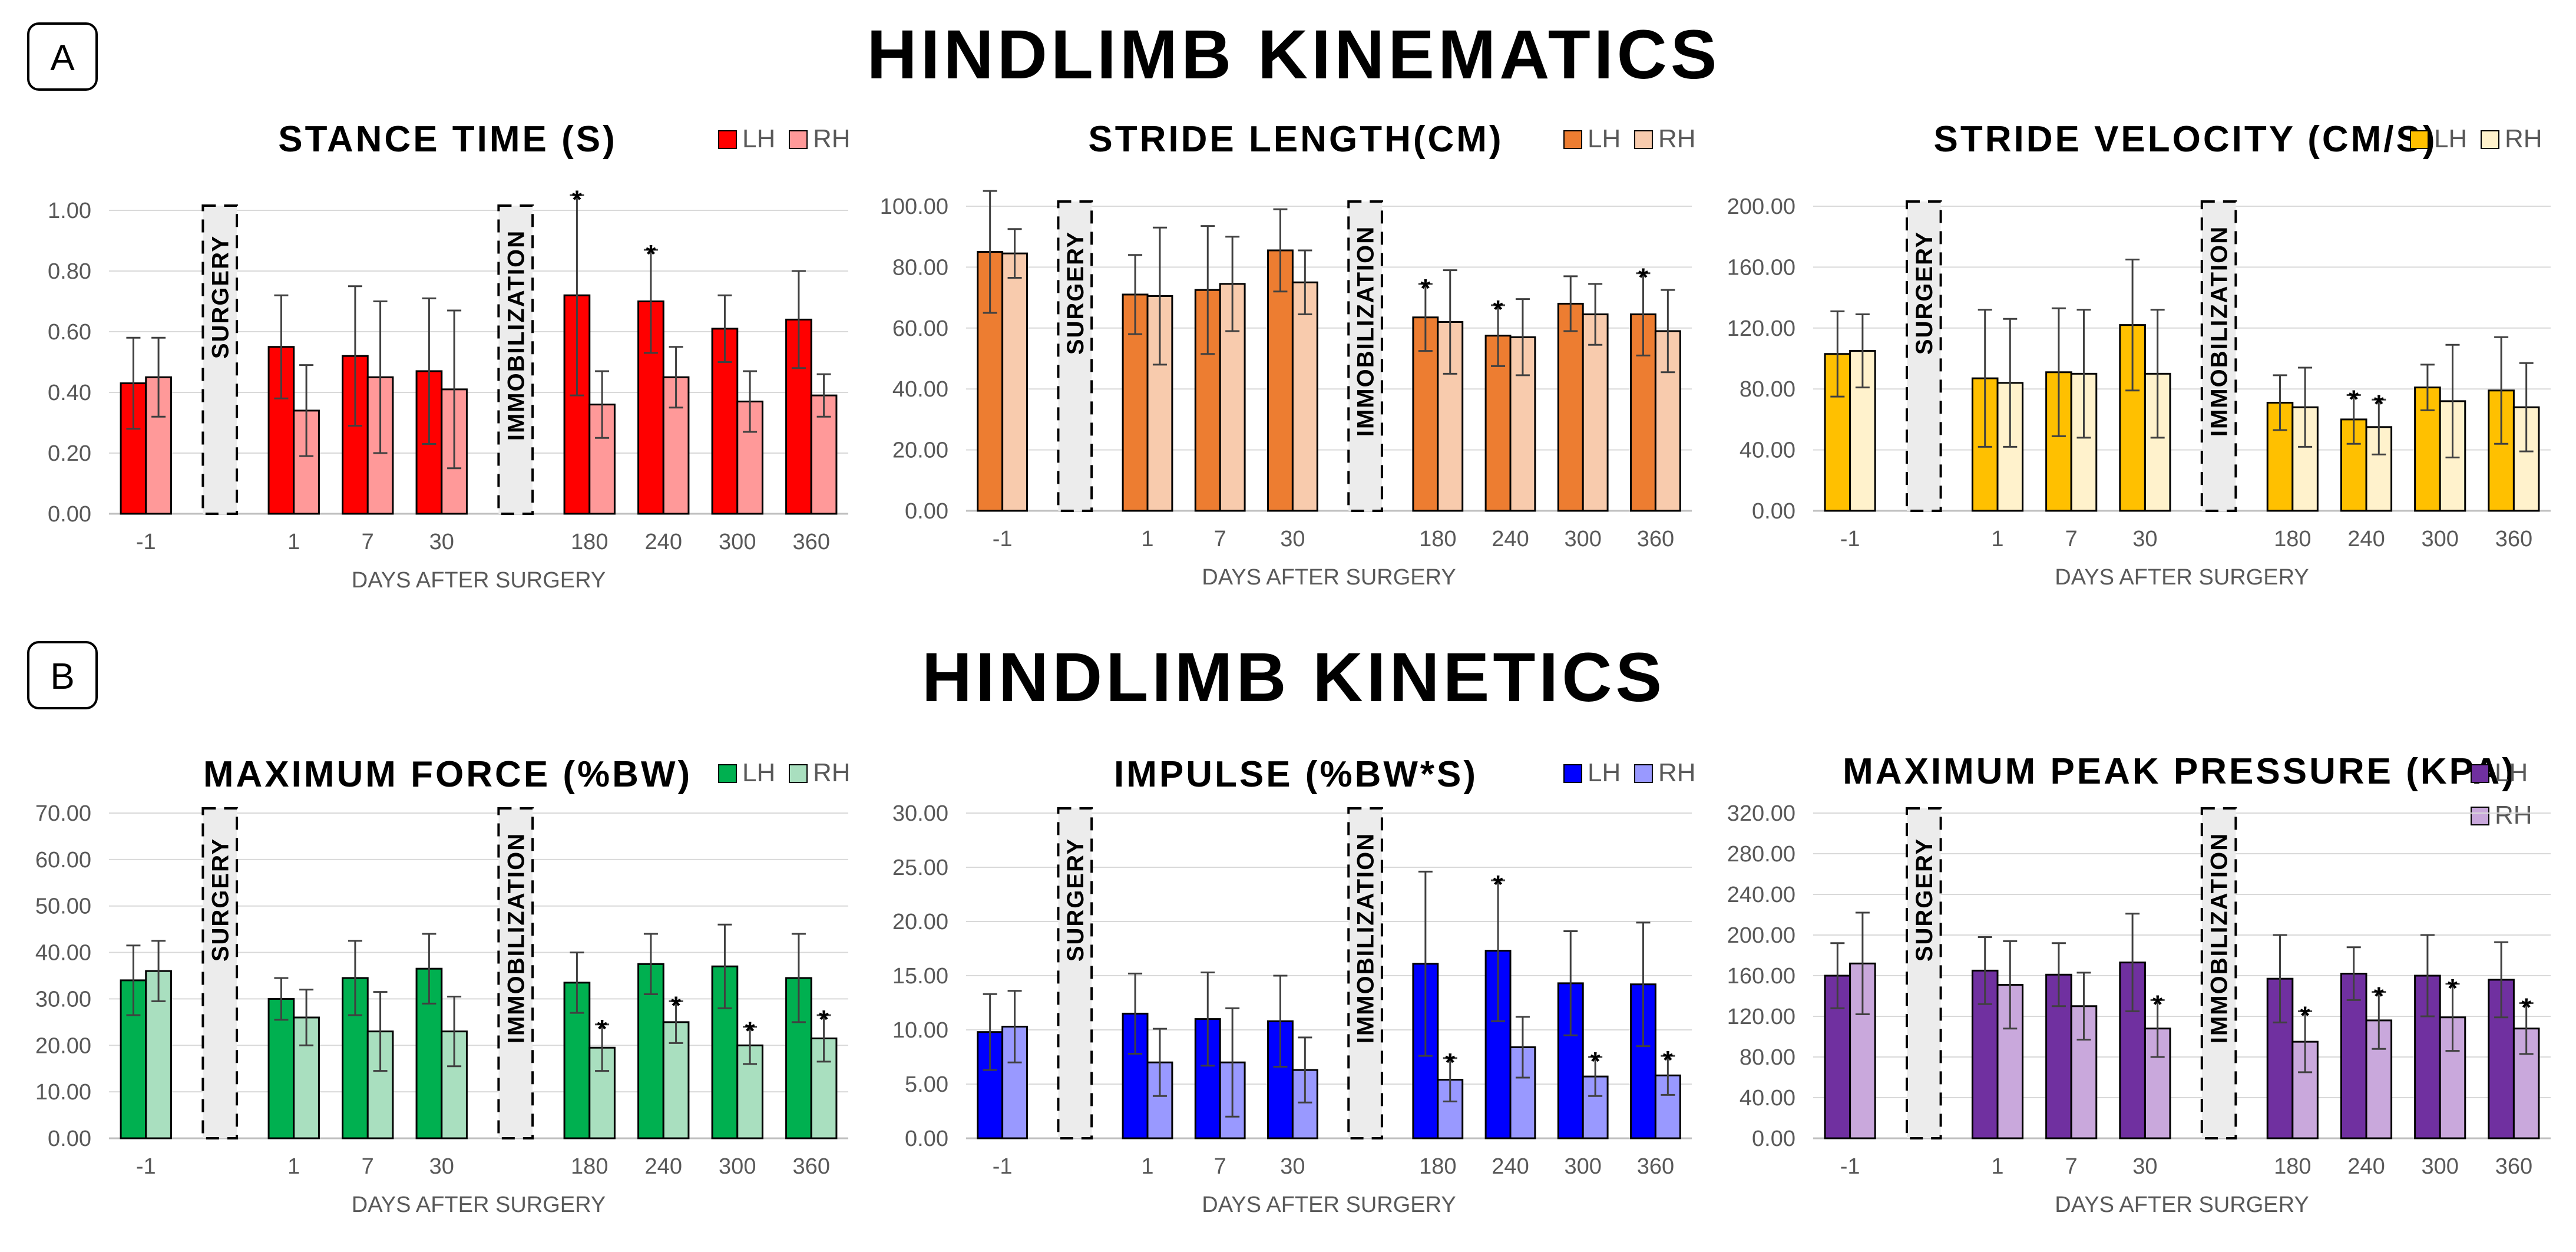  I want to click on y-tick-label: 320.00, so click(1761, 813).